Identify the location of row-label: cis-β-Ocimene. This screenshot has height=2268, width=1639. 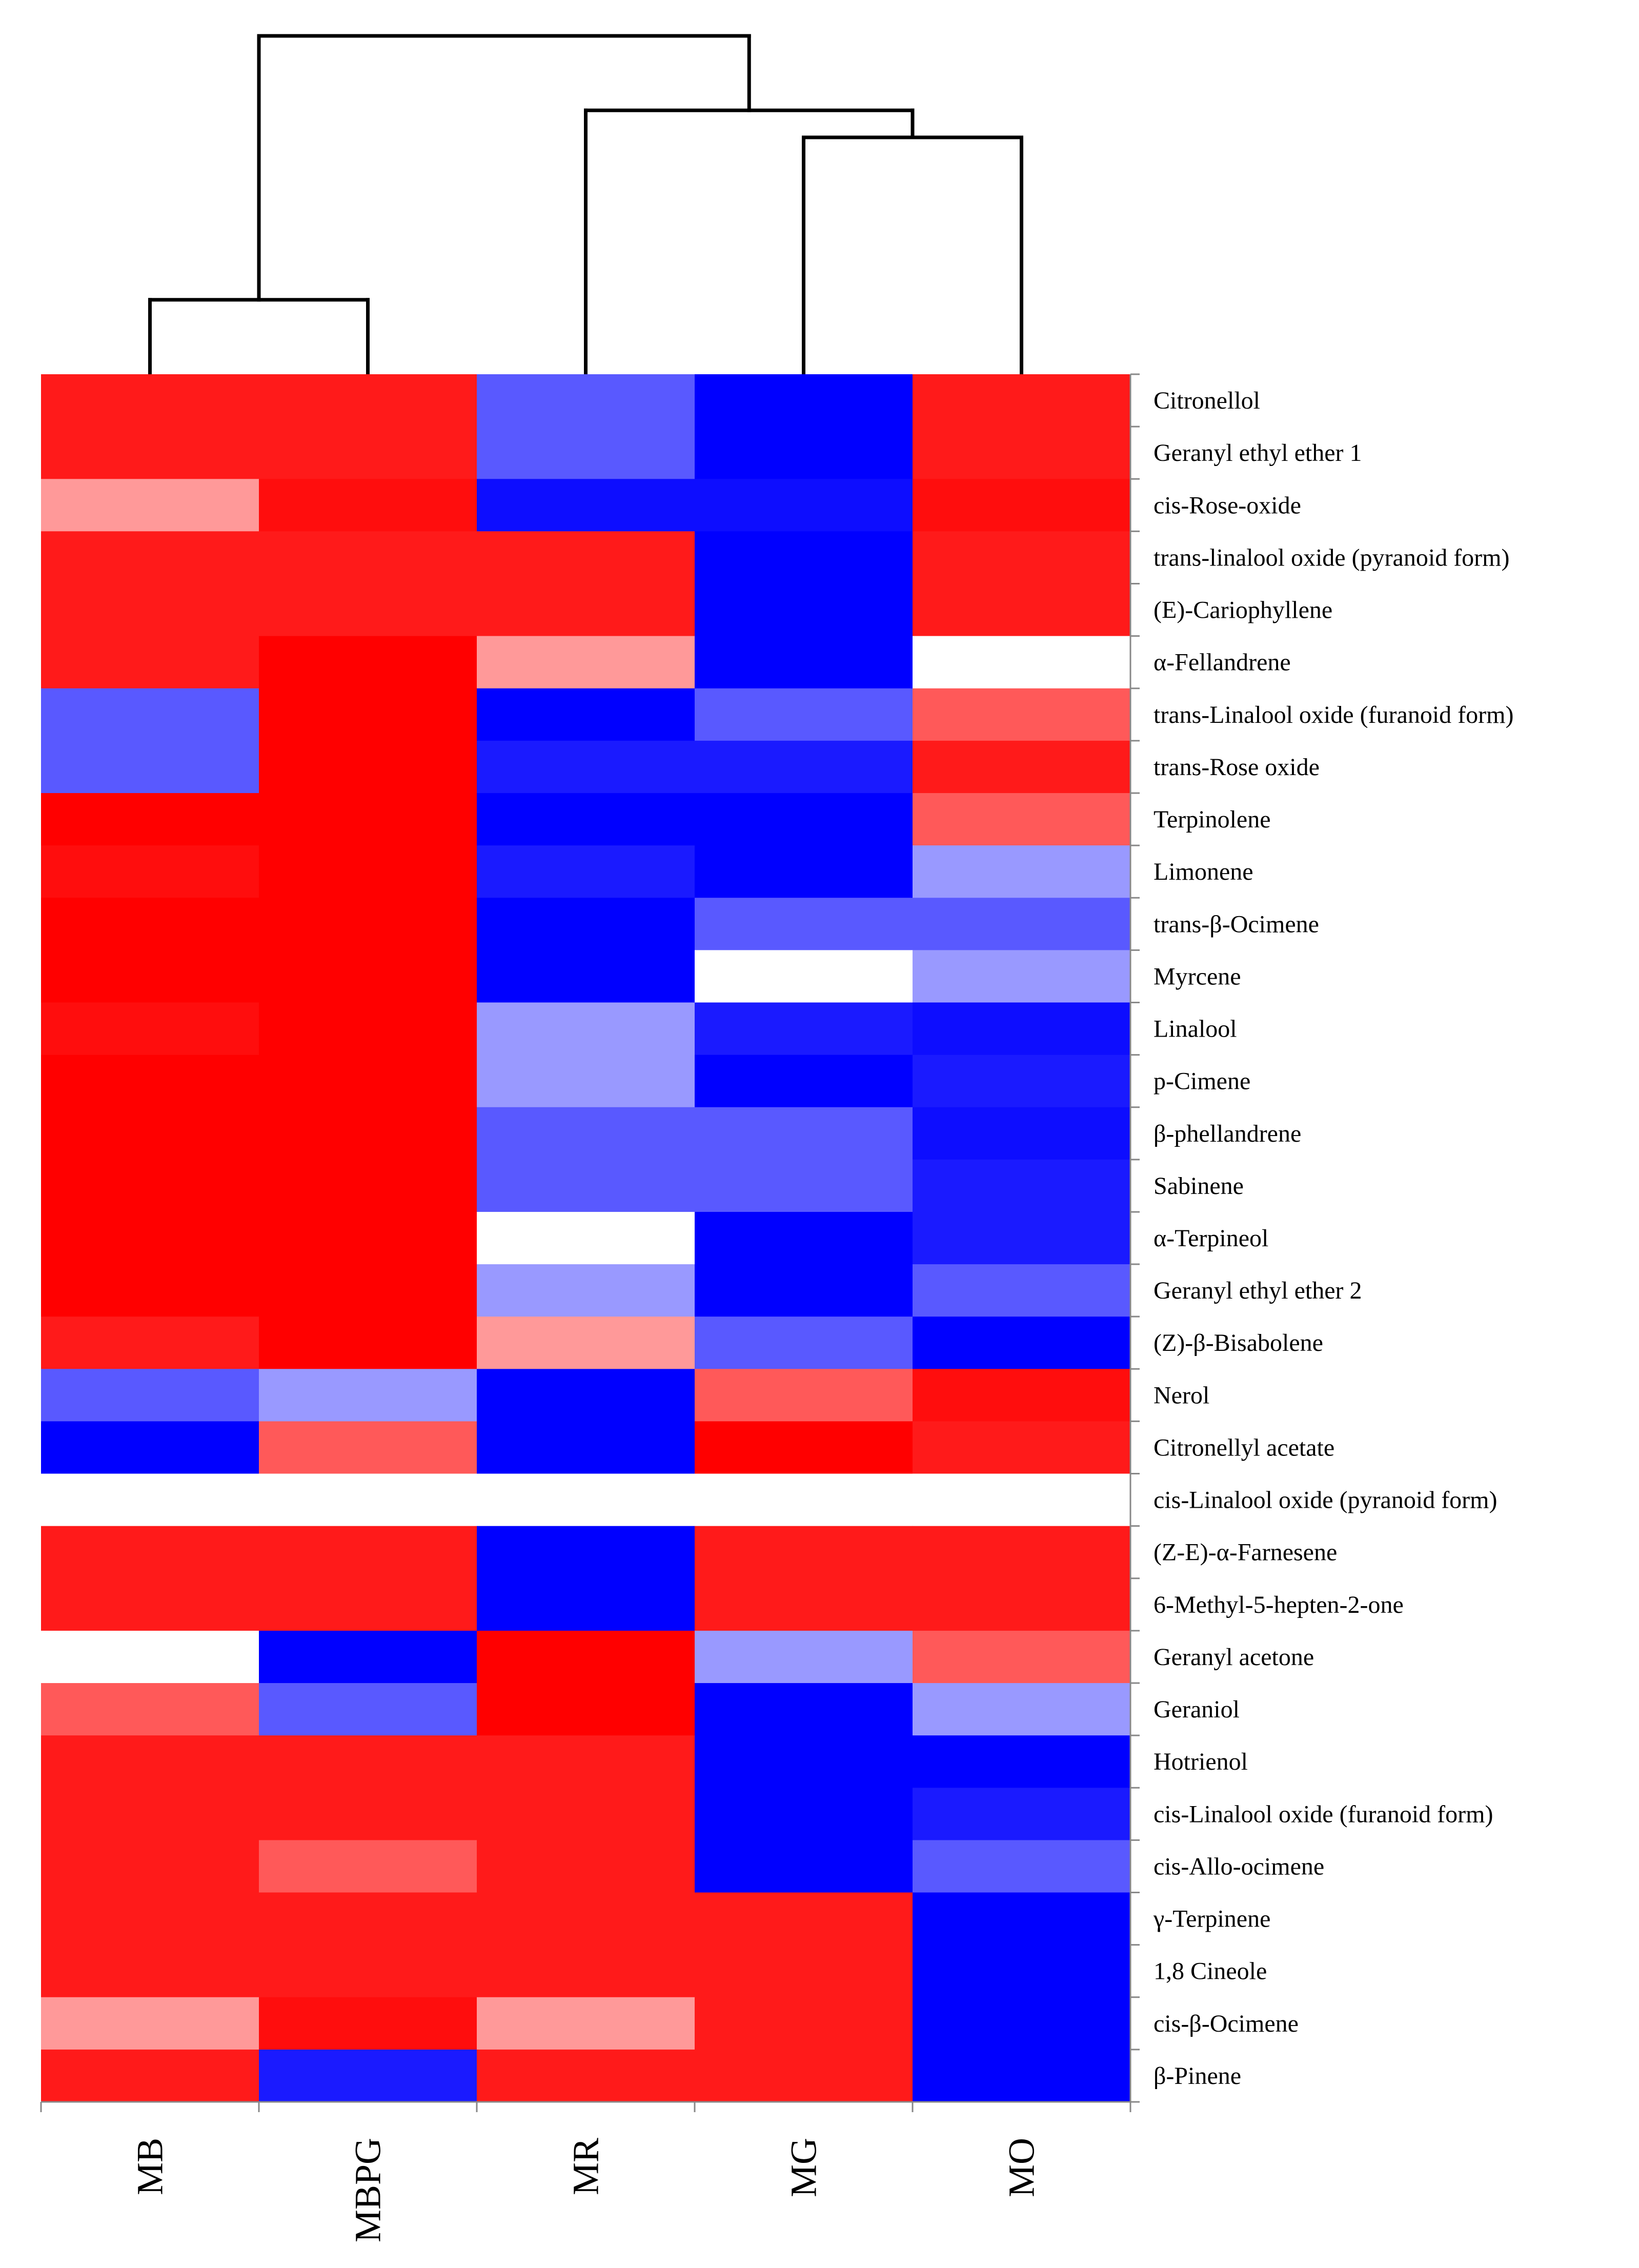
(1226, 2023).